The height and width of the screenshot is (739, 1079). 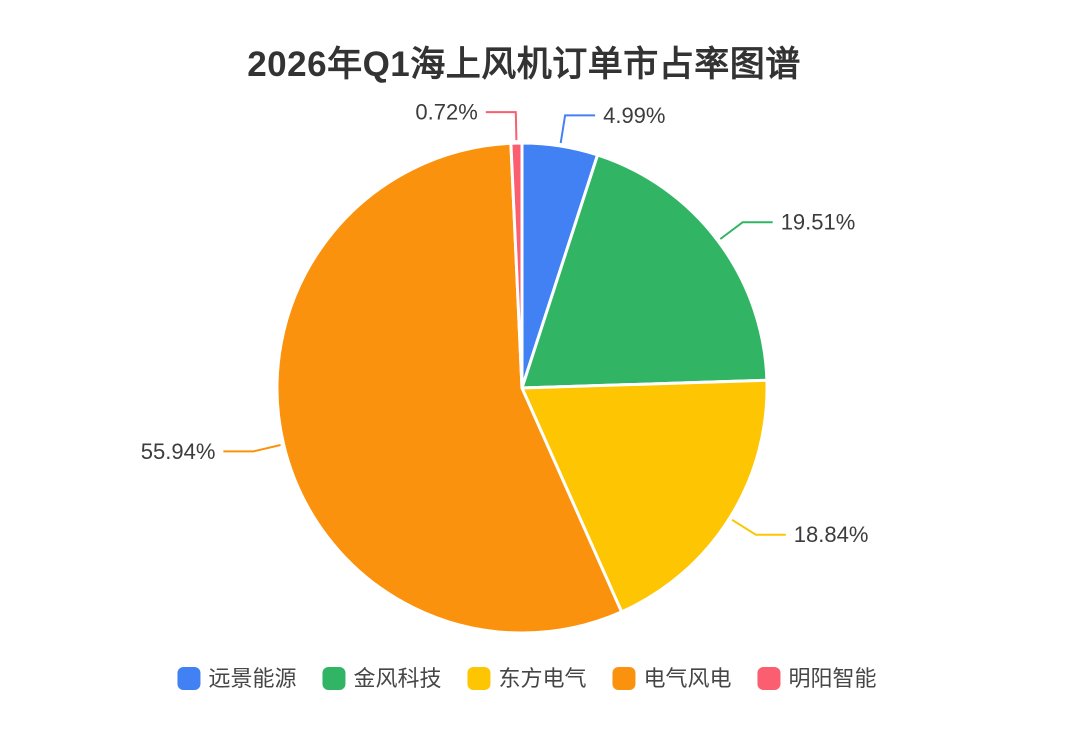 I want to click on legend: 远景能源 金风科技 东方电气 电气风电 明阳智能, so click(x=527, y=678).